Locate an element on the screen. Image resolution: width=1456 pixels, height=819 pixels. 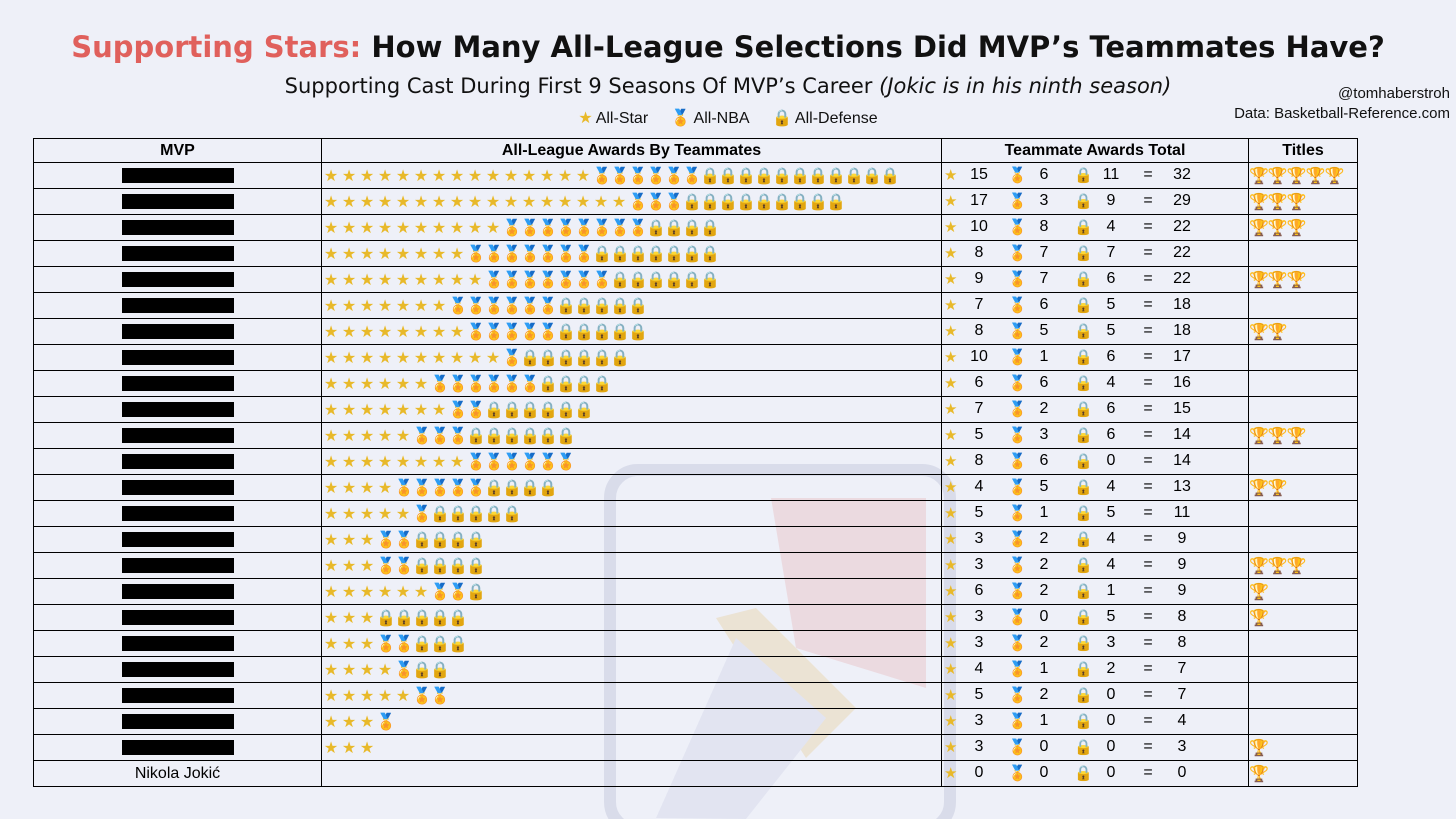
total-count: 22 is located at coordinates (1182, 252).